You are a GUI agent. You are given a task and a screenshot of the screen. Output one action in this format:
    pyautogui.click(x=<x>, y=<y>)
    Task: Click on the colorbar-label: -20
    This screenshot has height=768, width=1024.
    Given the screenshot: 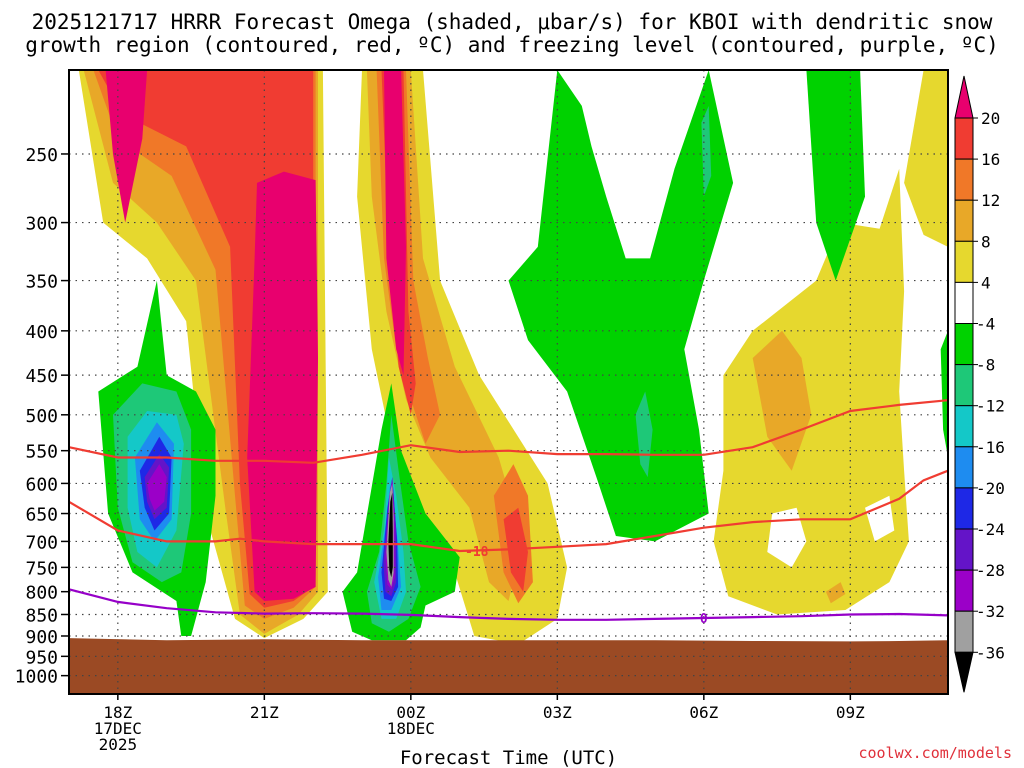 What is the action you would take?
    pyautogui.click(x=990, y=488)
    